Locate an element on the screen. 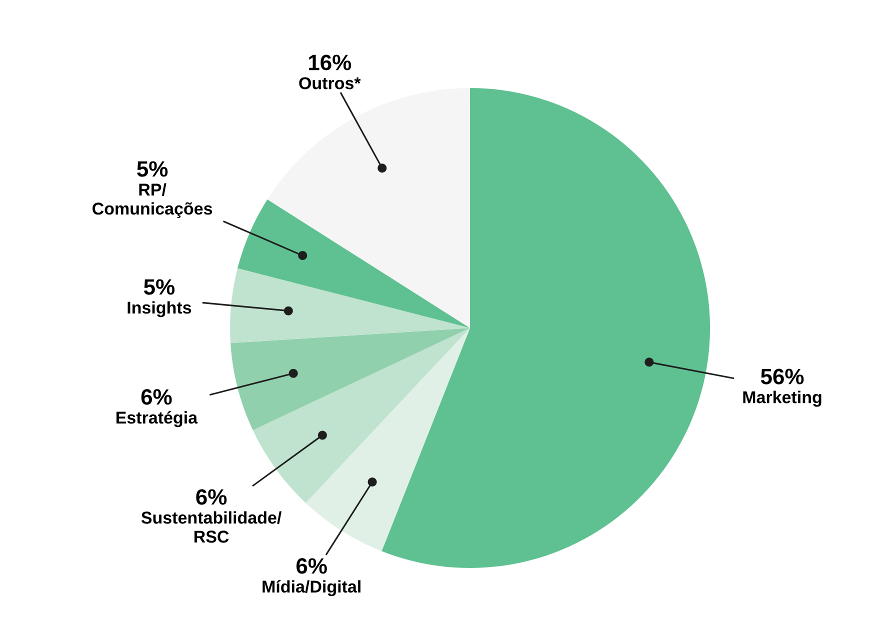  data-label: 56% is located at coordinates (782, 376).